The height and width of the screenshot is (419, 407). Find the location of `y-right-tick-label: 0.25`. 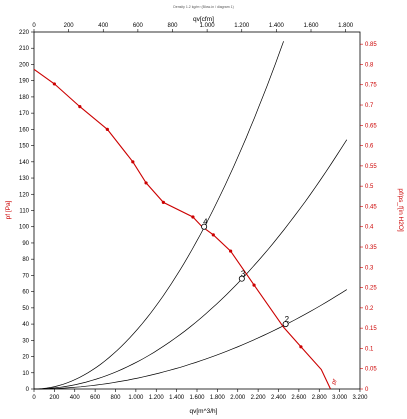

y-right-tick-label: 0.25 is located at coordinates (371, 289).